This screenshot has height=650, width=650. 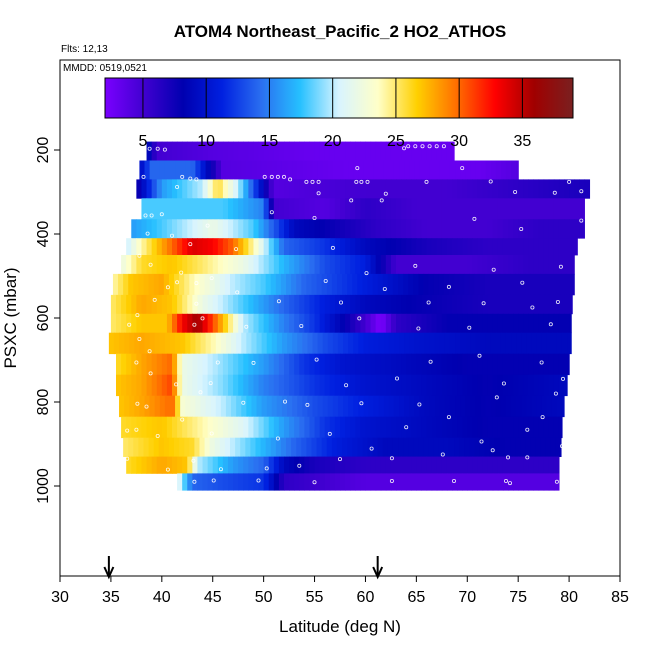 I want to click on heatmap-layer, so click(x=341, y=304).